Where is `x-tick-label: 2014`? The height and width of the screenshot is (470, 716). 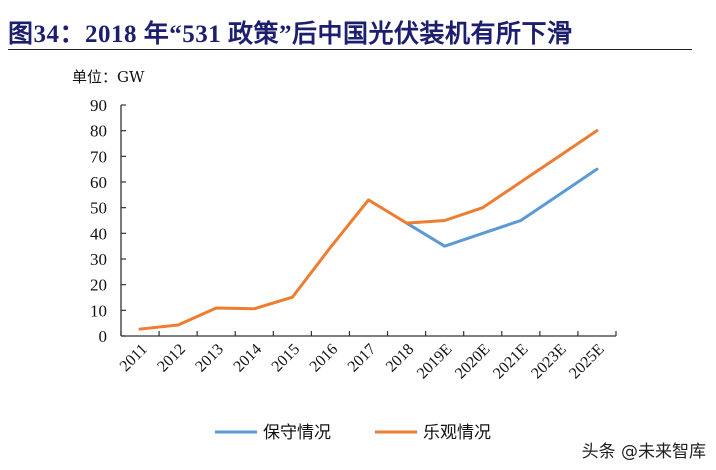
x-tick-label: 2014 is located at coordinates (247, 358).